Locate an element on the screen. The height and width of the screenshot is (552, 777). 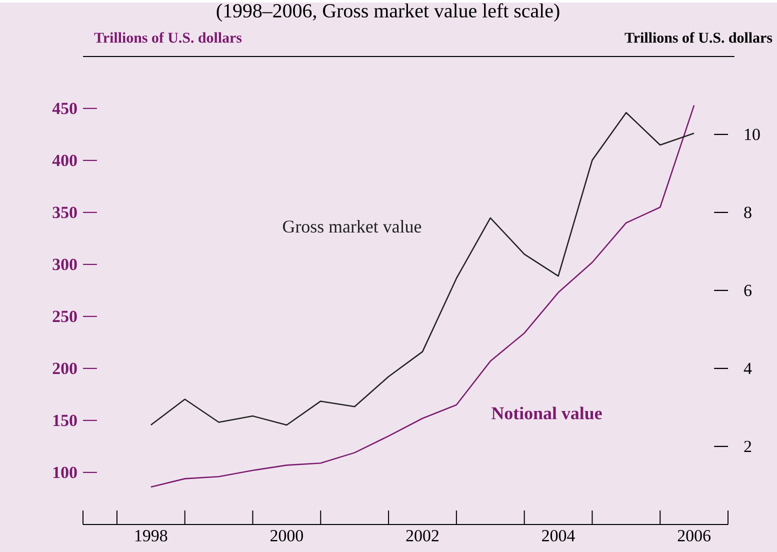
y-tick-label: 300 is located at coordinates (64, 264).